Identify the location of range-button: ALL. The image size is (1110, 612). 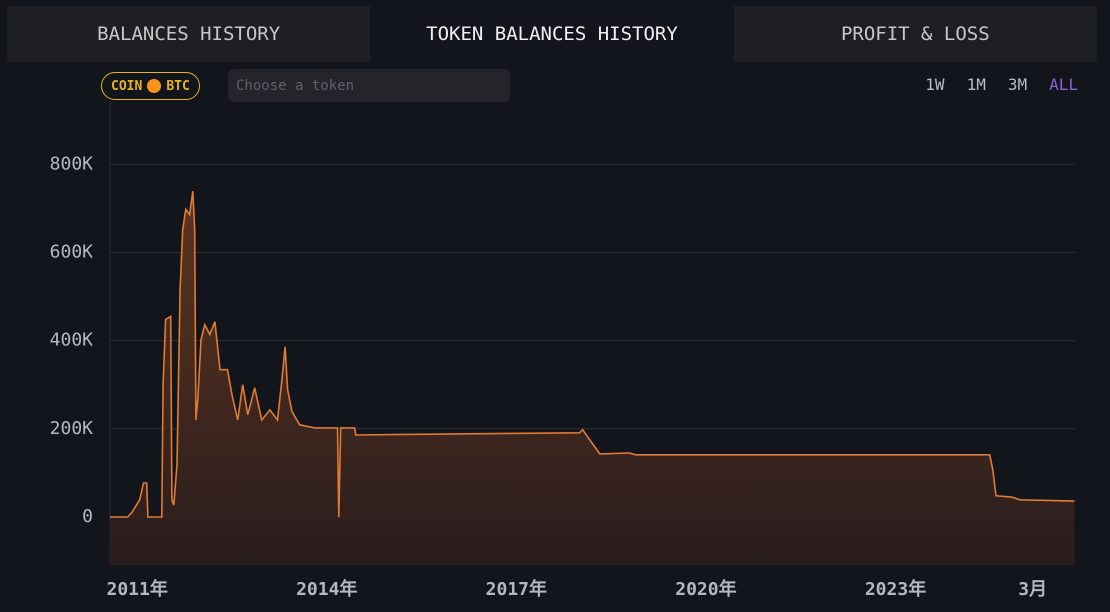
(1063, 84).